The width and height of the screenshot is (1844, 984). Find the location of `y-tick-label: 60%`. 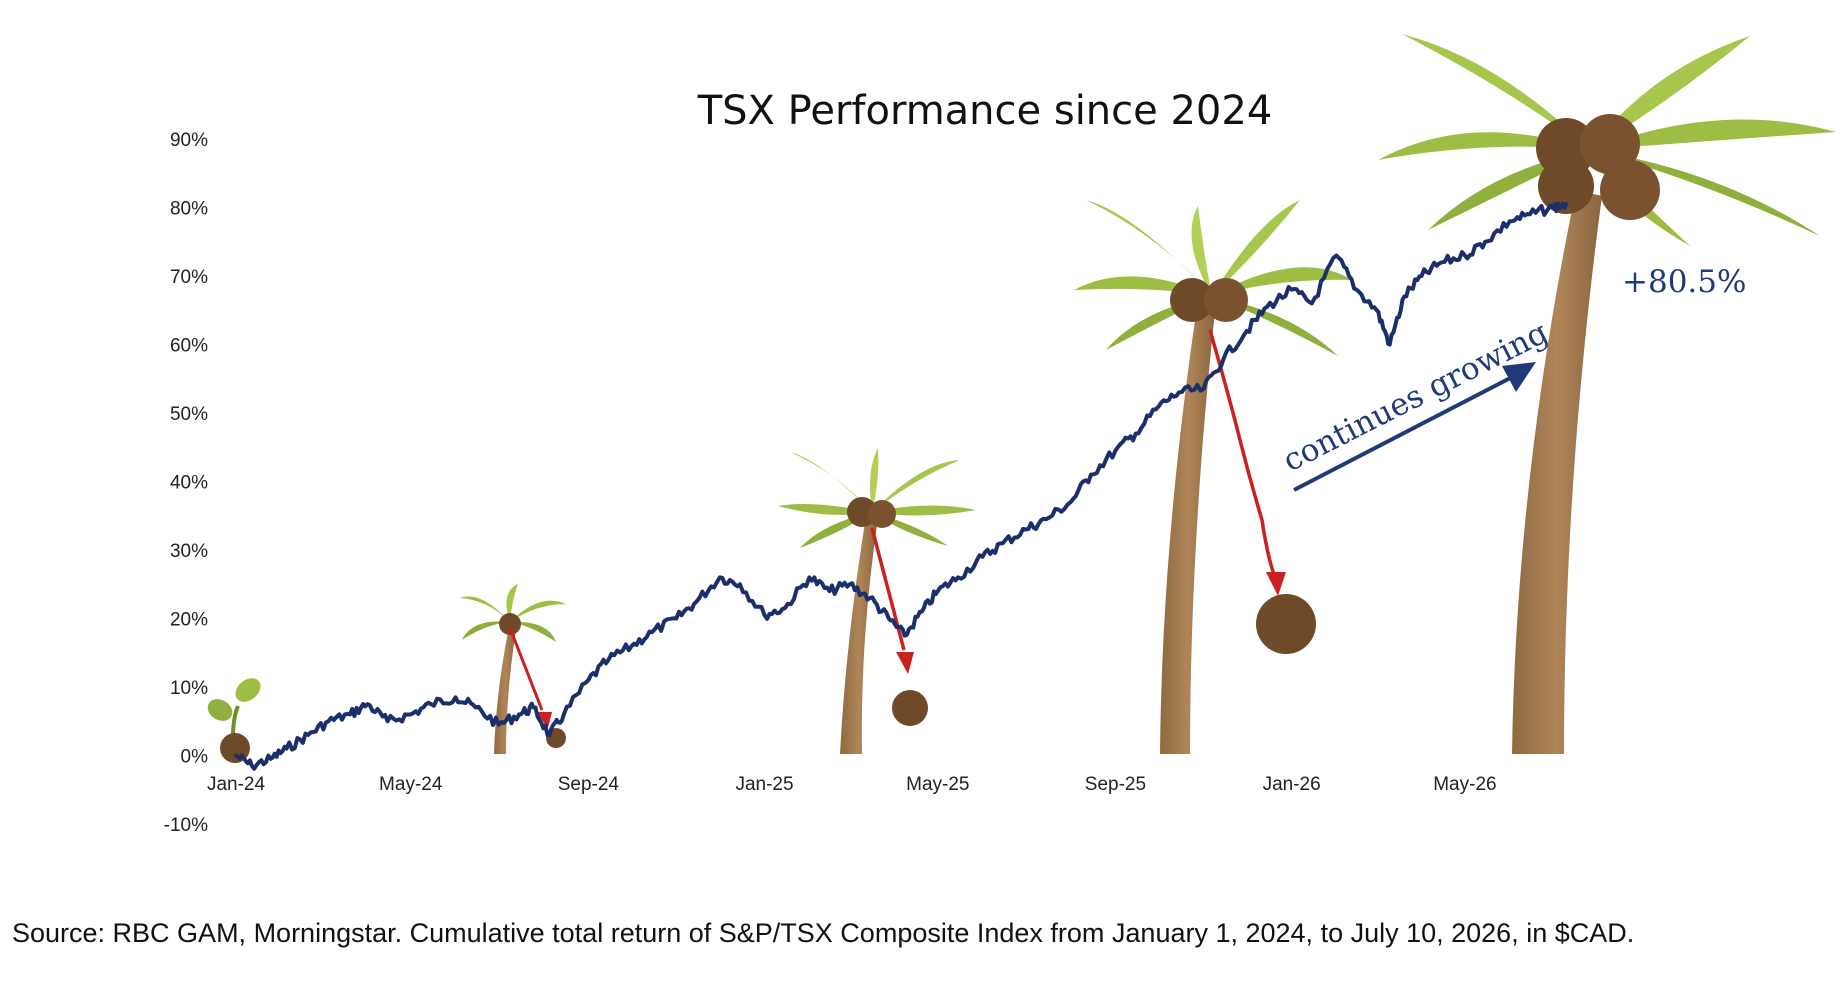

y-tick-label: 60% is located at coordinates (189, 346).